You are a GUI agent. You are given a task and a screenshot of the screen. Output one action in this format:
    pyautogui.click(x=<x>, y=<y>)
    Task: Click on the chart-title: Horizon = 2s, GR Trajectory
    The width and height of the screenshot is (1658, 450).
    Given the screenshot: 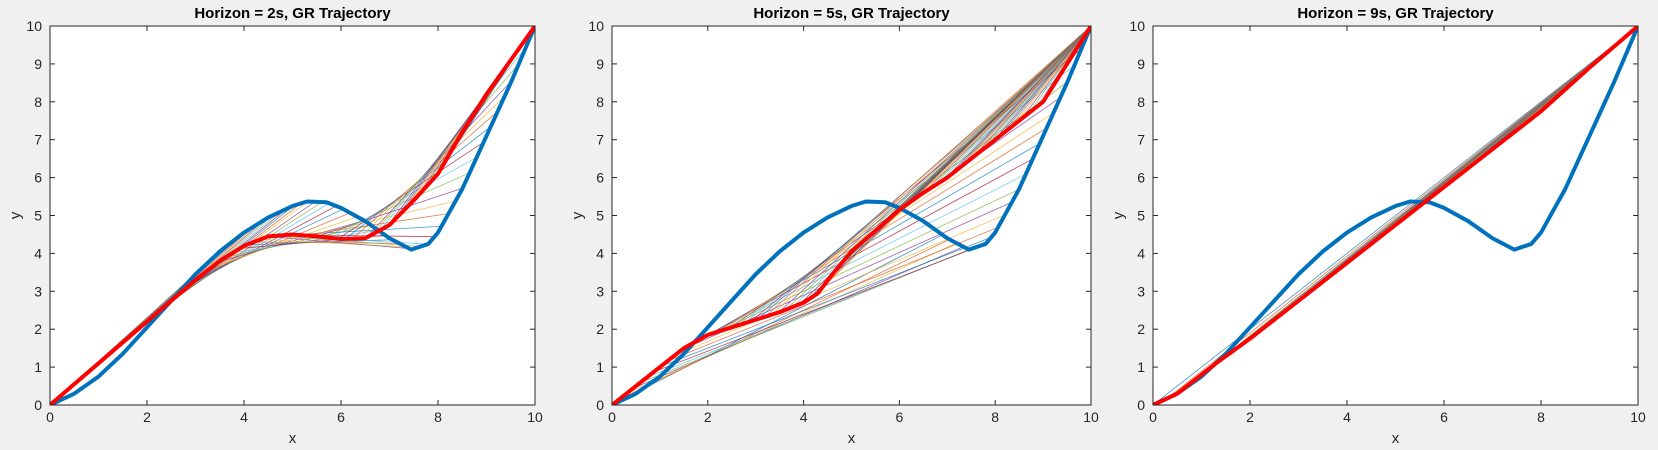 What is the action you would take?
    pyautogui.click(x=292, y=13)
    